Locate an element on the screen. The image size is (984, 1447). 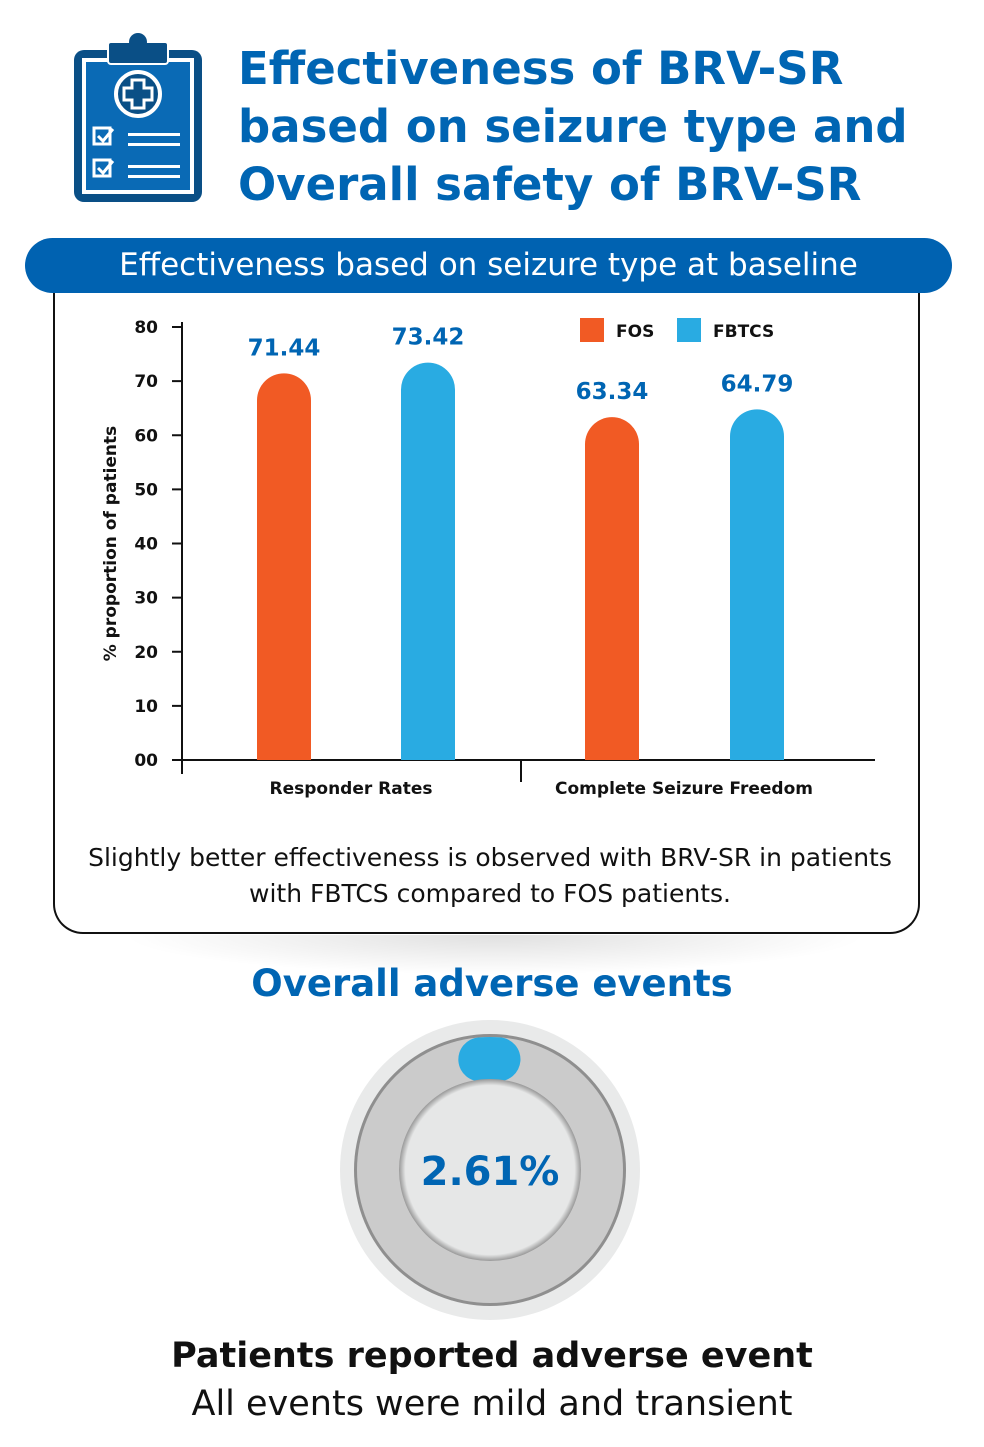
adverse-arc is located at coordinates (490, 1170).